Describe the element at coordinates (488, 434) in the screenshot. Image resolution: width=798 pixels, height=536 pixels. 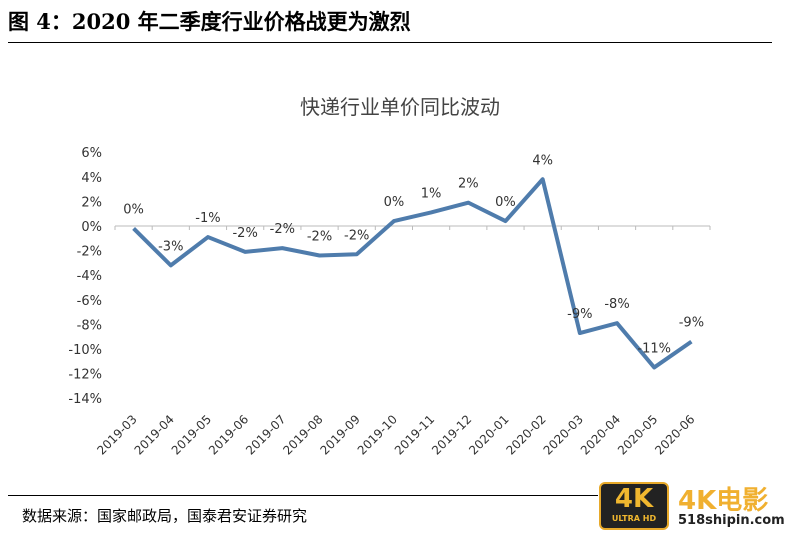
I see `x-tick-label: 2020-01` at that location.